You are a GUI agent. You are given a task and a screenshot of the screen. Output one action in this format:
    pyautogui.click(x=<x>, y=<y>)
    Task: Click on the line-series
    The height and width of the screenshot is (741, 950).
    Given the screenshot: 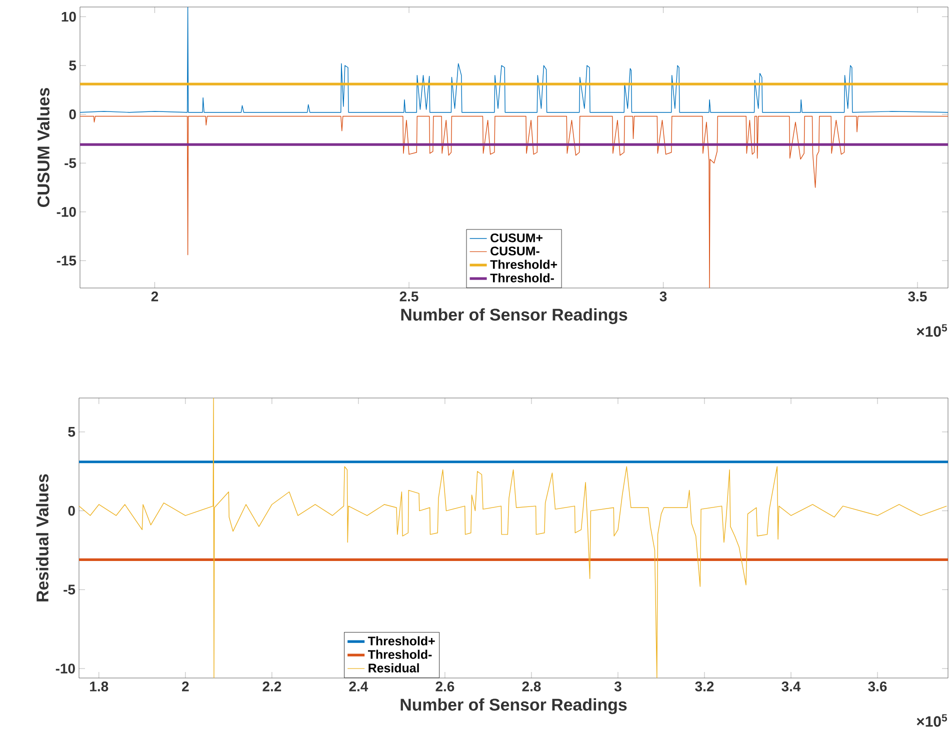 What is the action you would take?
    pyautogui.click(x=514, y=59)
    